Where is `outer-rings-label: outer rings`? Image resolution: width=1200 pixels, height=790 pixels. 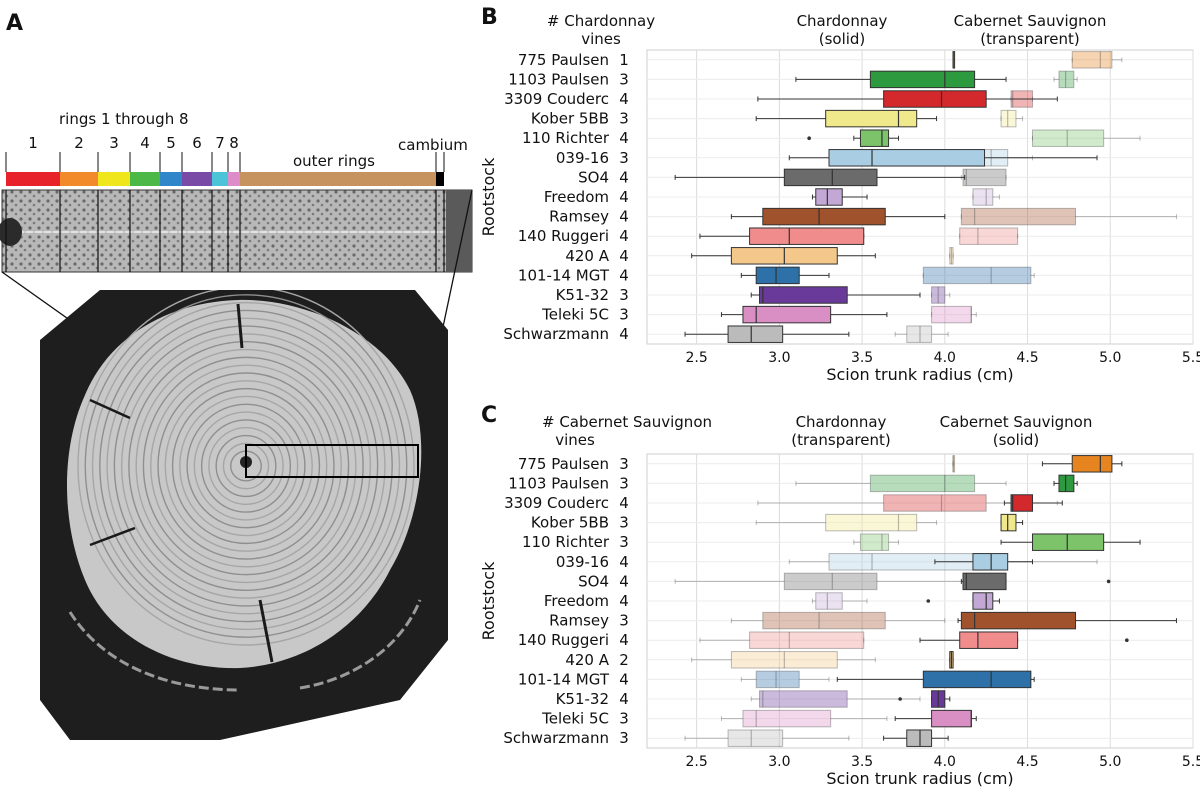 outer-rings-label: outer rings is located at coordinates (334, 161).